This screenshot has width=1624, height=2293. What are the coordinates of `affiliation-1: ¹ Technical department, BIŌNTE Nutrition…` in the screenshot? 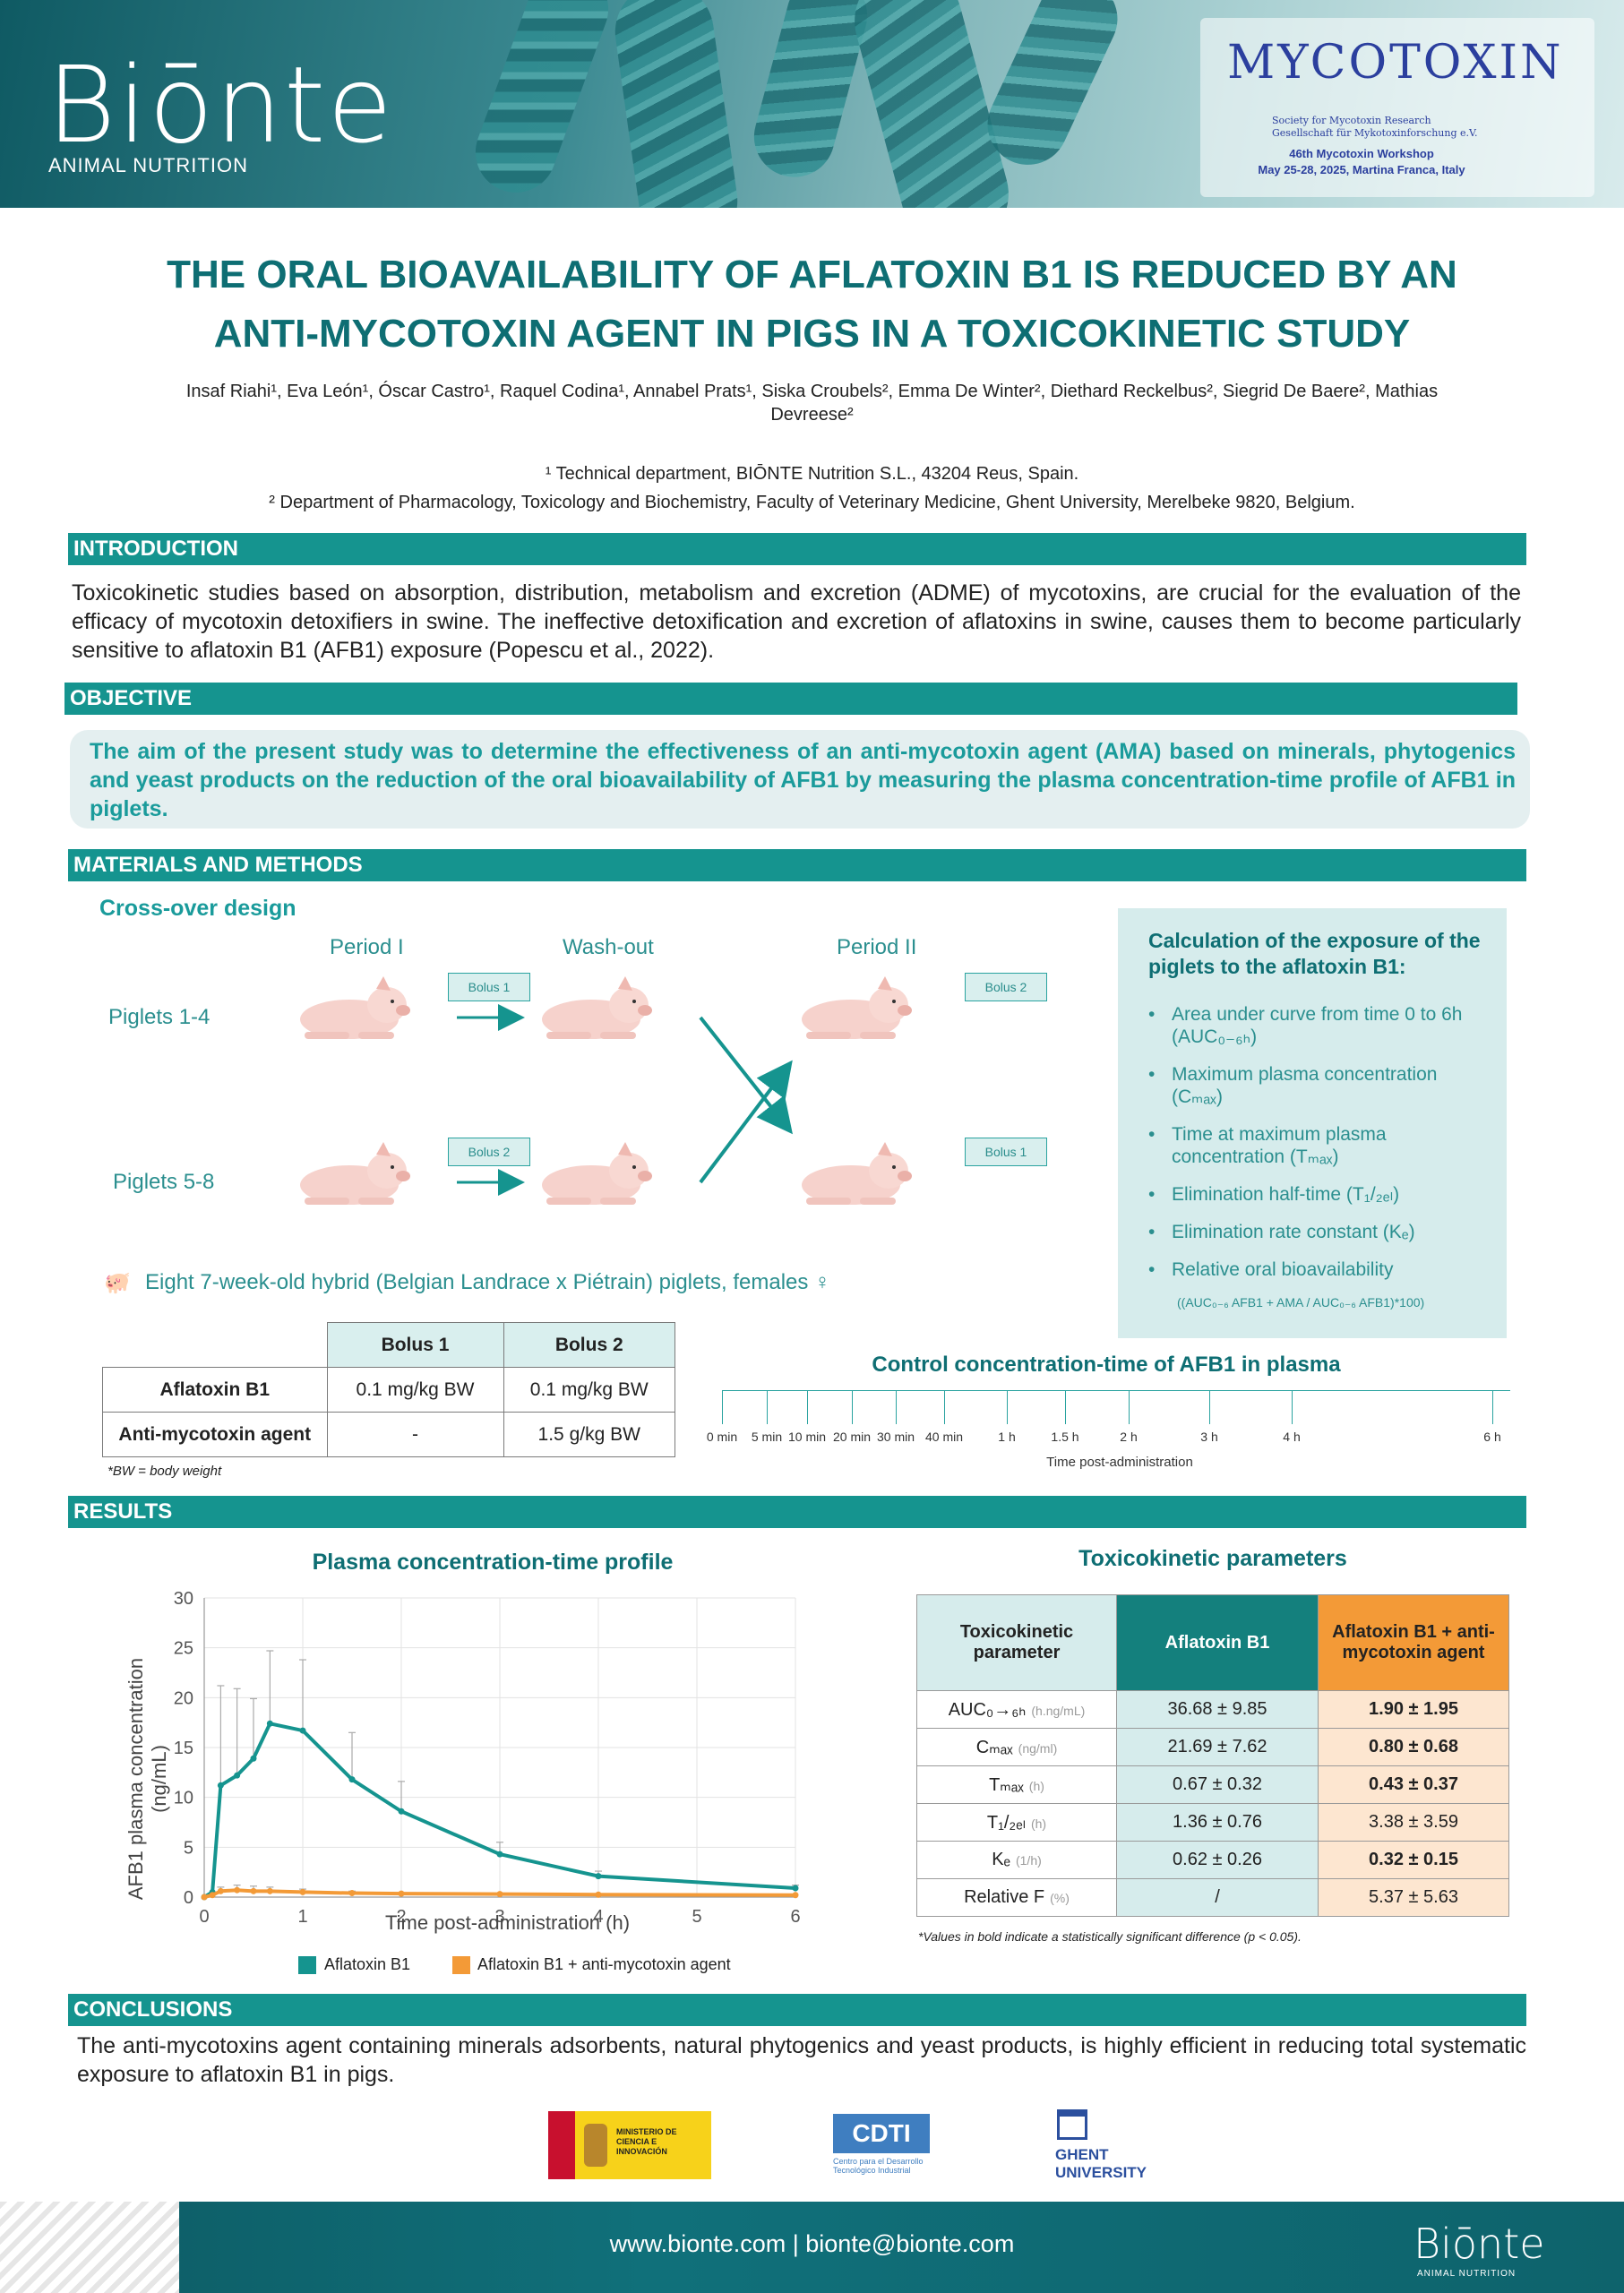 It's located at (812, 474).